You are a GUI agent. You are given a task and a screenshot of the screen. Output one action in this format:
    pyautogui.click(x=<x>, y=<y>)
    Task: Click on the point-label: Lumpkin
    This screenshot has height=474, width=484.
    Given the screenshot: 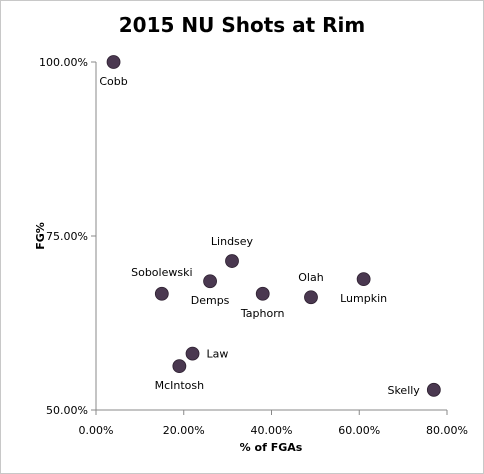 What is the action you would take?
    pyautogui.click(x=363, y=298)
    